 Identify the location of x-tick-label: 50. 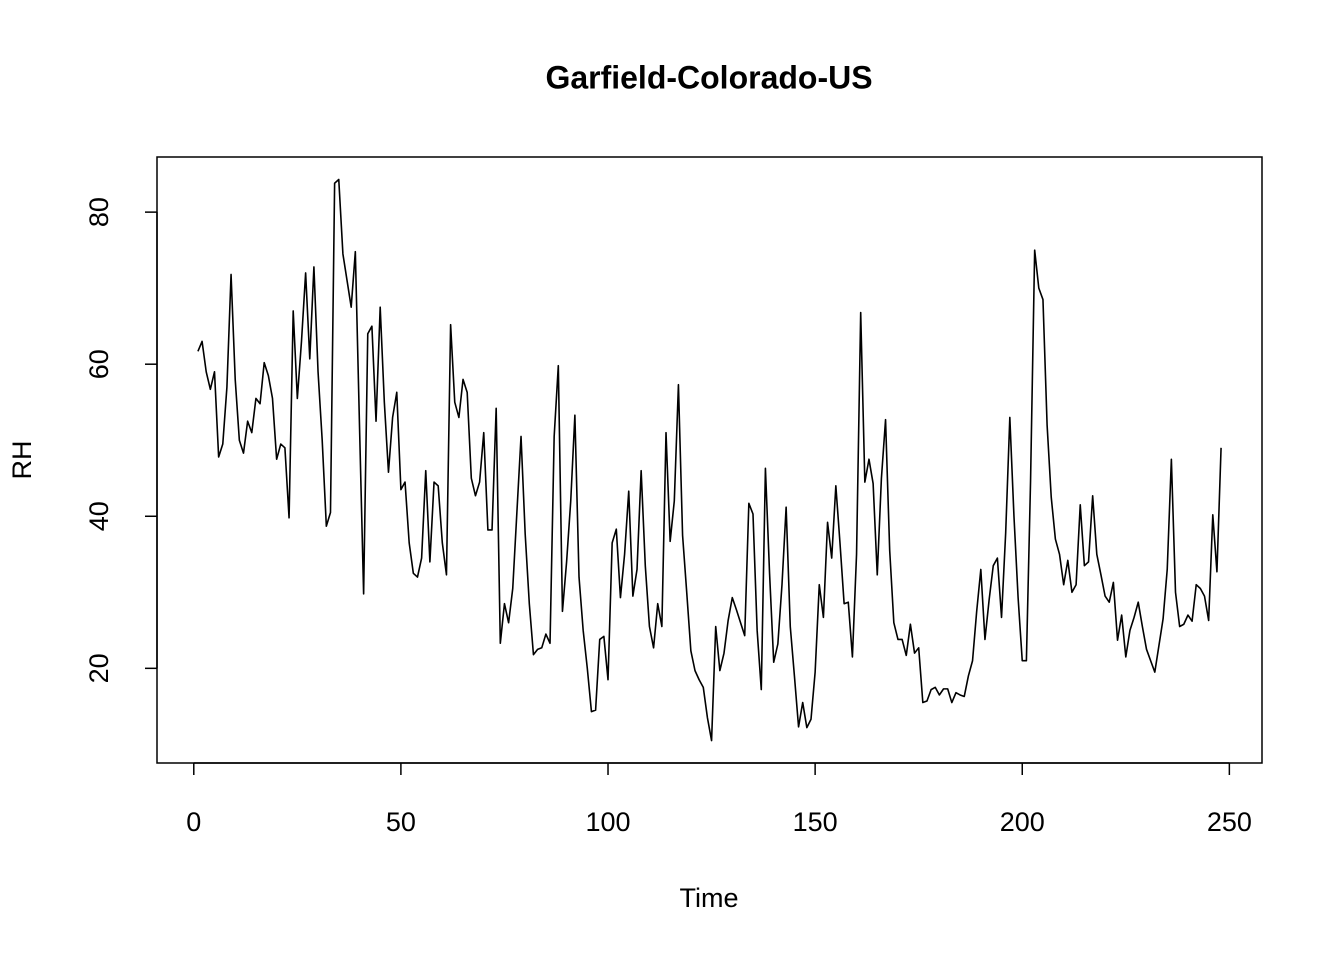
(401, 822).